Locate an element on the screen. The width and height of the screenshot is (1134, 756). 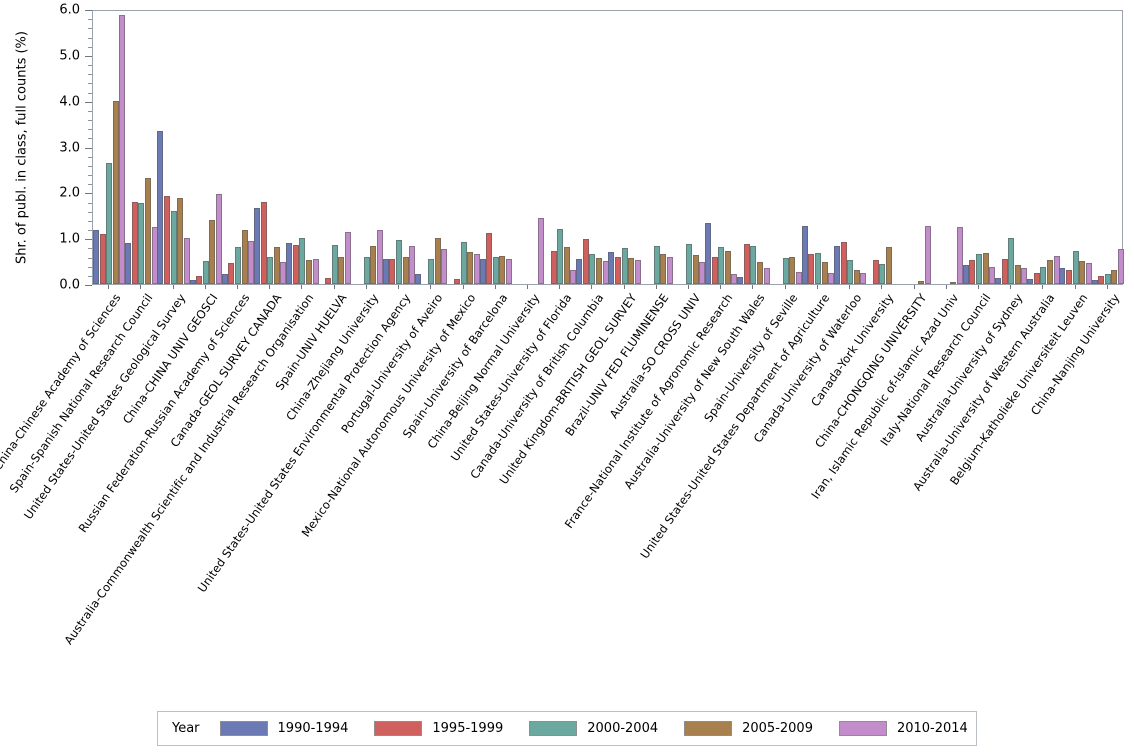
legend-entry: 2005-2009 is located at coordinates (748, 728).